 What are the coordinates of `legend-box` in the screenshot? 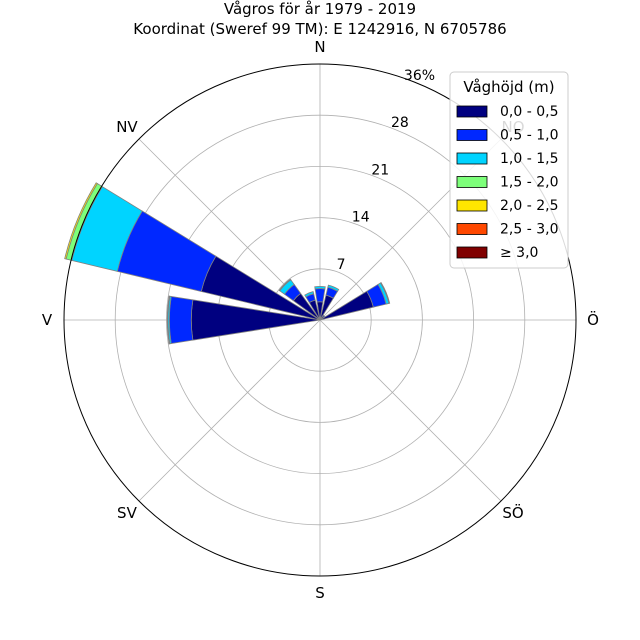 It's located at (509, 170).